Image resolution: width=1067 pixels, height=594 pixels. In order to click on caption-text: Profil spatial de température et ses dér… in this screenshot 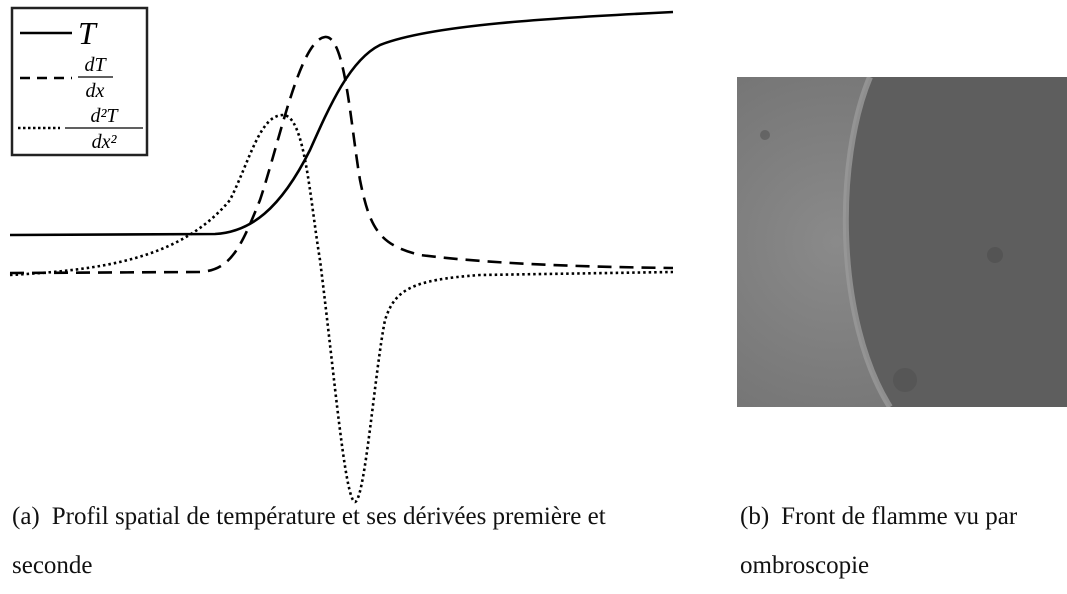, I will do `click(309, 541)`.